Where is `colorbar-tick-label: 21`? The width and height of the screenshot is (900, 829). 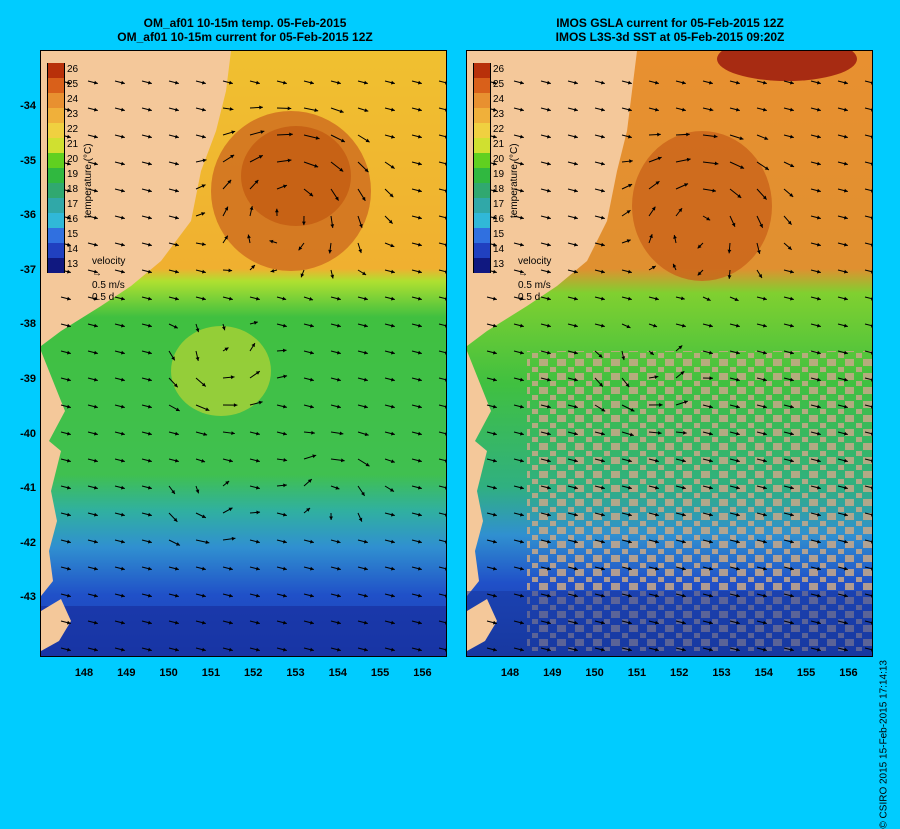 colorbar-tick-label: 21 is located at coordinates (72, 144).